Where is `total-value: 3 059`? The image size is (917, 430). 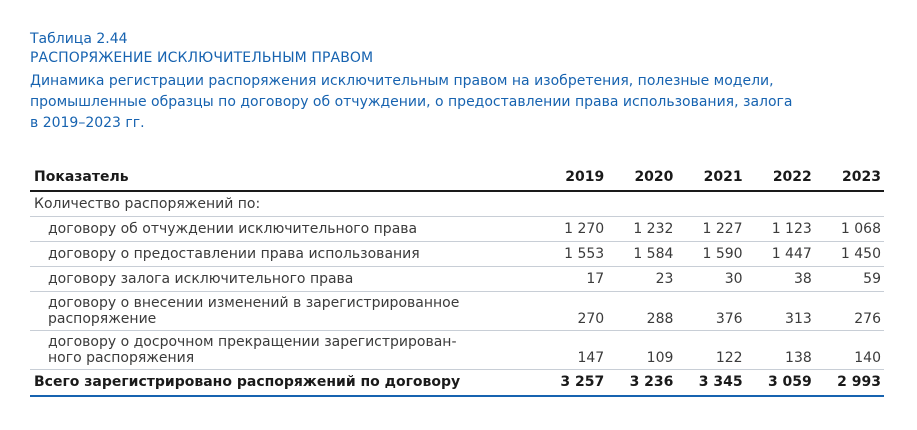
total-value: 3 059 is located at coordinates (780, 383).